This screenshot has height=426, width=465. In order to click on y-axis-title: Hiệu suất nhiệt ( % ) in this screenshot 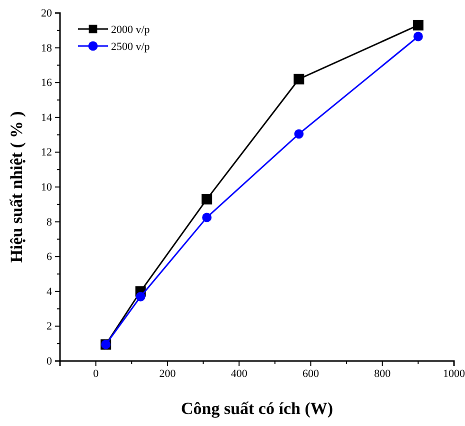, I will do `click(16, 187)`.